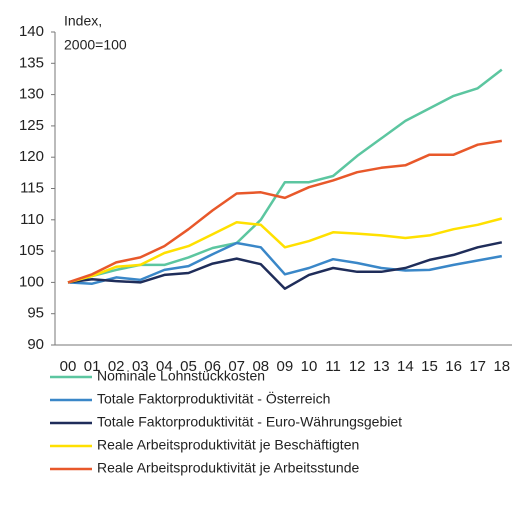  I want to click on x-tick-label: 15, so click(429, 366).